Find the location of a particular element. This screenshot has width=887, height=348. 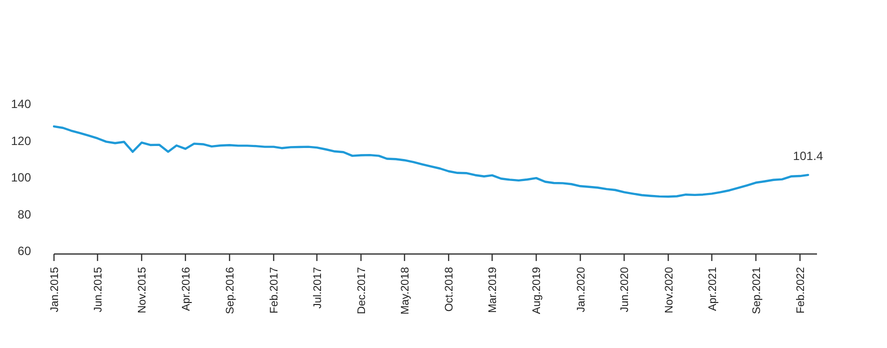

x-tick-label: Nov.2020 is located at coordinates (669, 290).